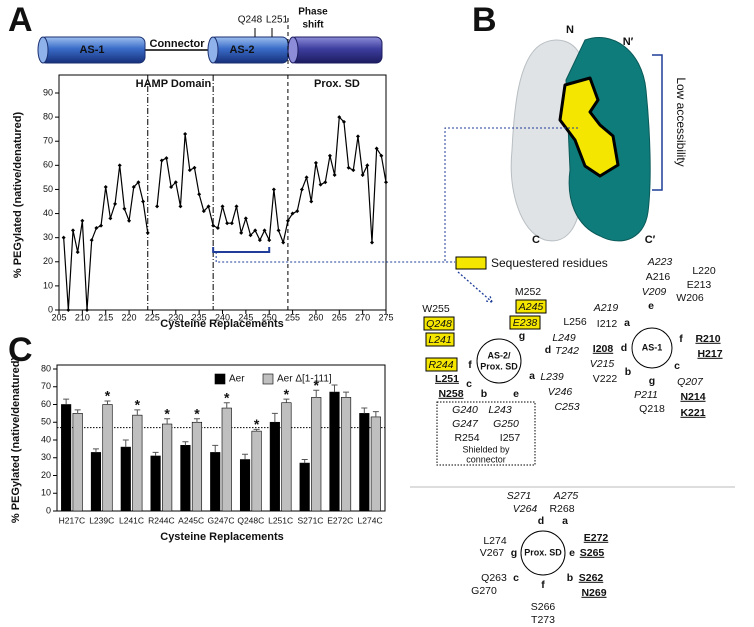 This screenshot has width=754, height=627. Describe the element at coordinates (564, 338) in the screenshot. I see `residue: L249` at that location.